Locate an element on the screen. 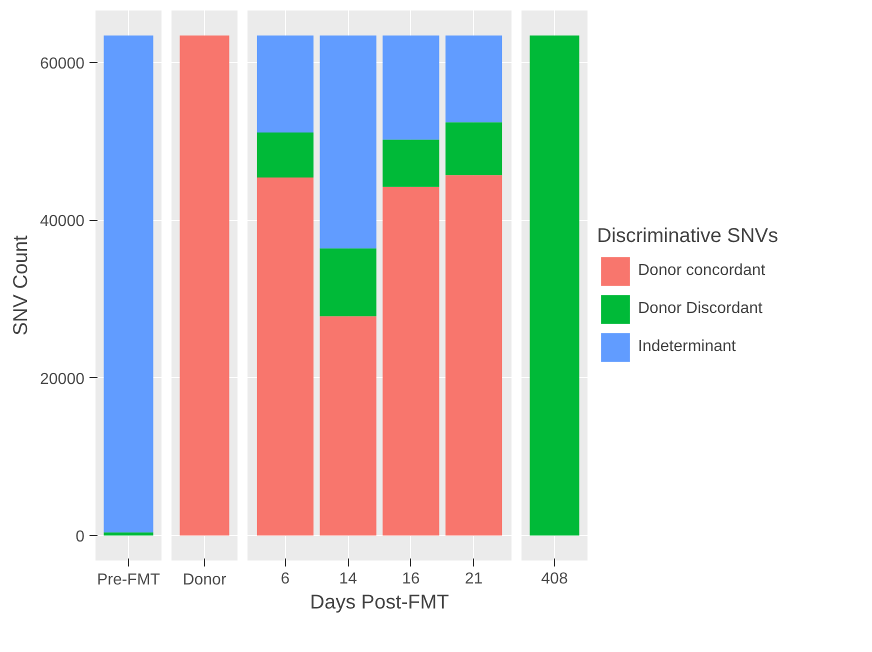  x-tick-label: Pre-FMT is located at coordinates (128, 580).